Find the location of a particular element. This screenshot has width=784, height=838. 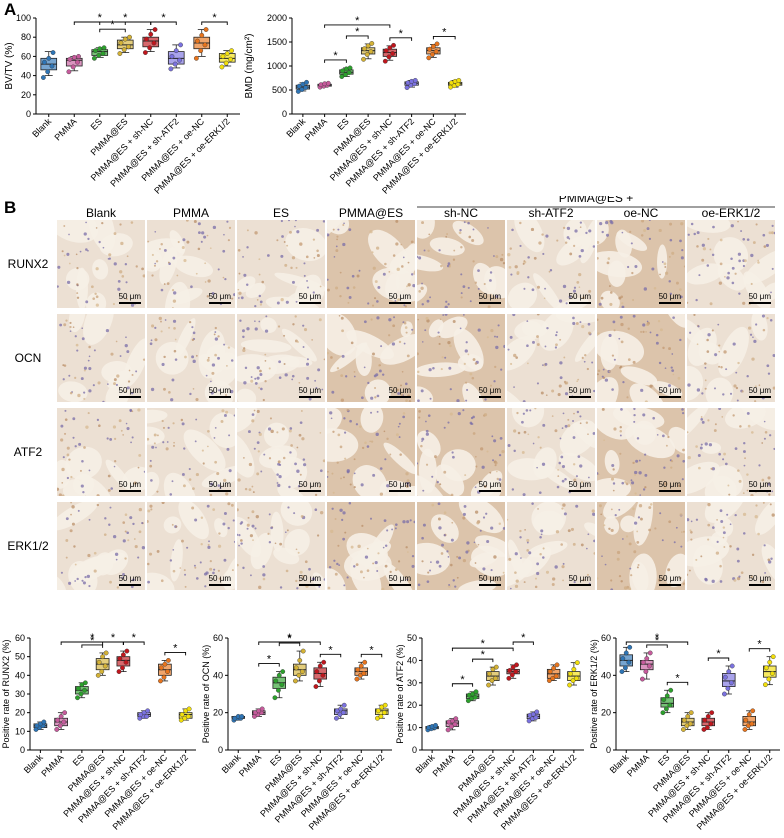

y-tick-label: 80 is located at coordinates (26, 37).